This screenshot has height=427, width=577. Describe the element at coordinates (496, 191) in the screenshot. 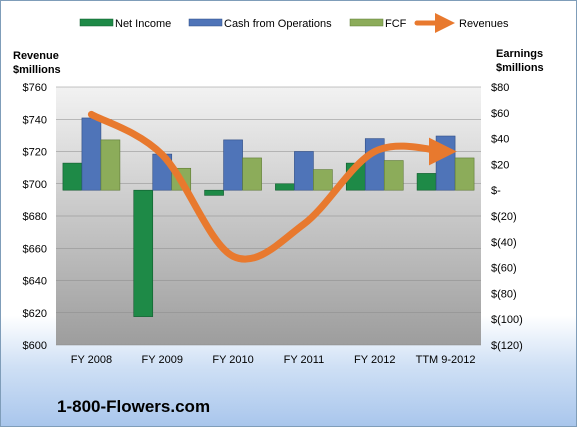

I see `right-tick-label: $-` at that location.